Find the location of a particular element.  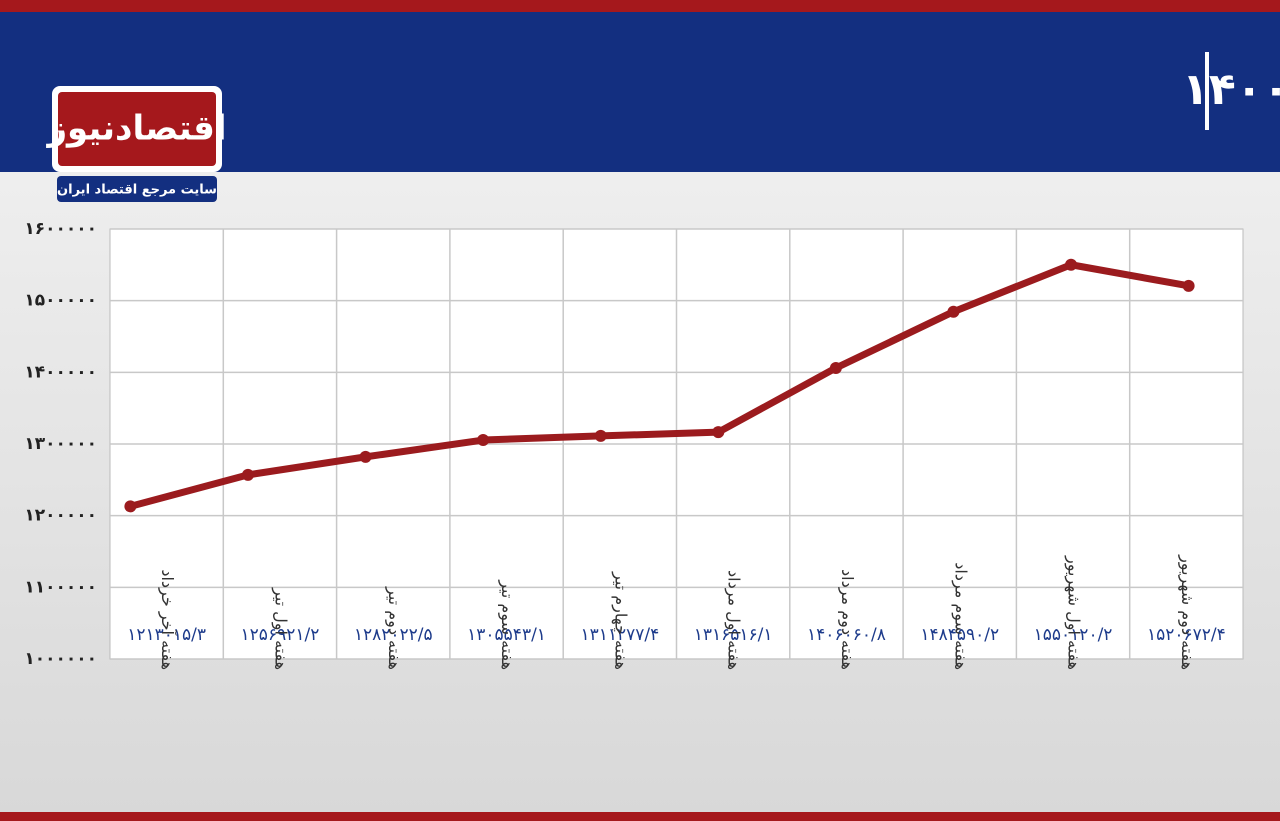

value-label: ۱۴۸۴۵۹۰/۲ is located at coordinates (959, 635).